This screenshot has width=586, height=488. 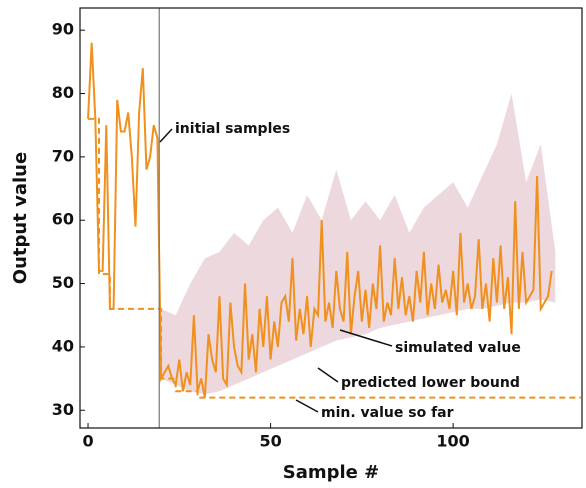 I want to click on y-tick-label: 90, so click(x=63, y=29).